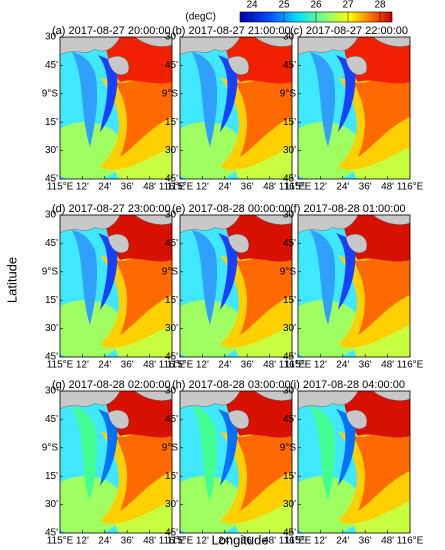  I want to click on colorbar-tick-label: 28, so click(380, 5).